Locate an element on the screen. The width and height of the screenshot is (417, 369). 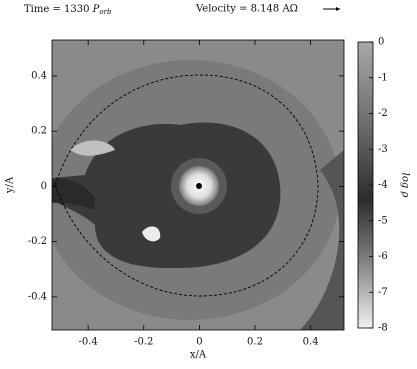
time-label: Time = 1330 Porb is located at coordinates (68, 10).